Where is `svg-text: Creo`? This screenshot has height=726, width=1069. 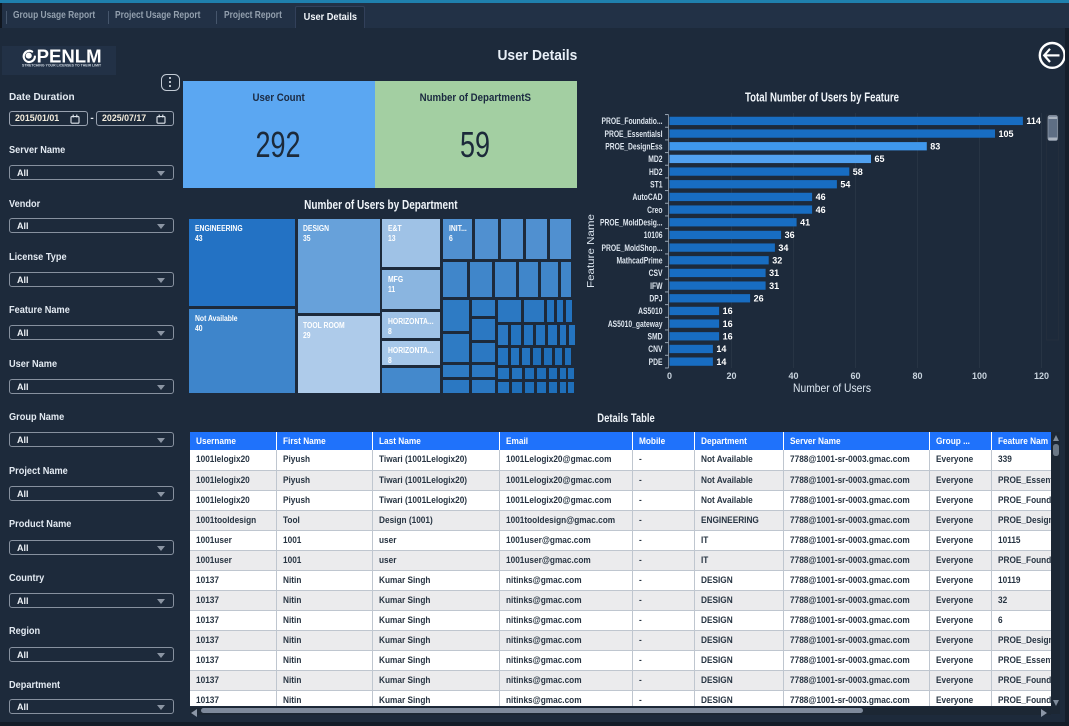
svg-text: Creo is located at coordinates (654, 210).